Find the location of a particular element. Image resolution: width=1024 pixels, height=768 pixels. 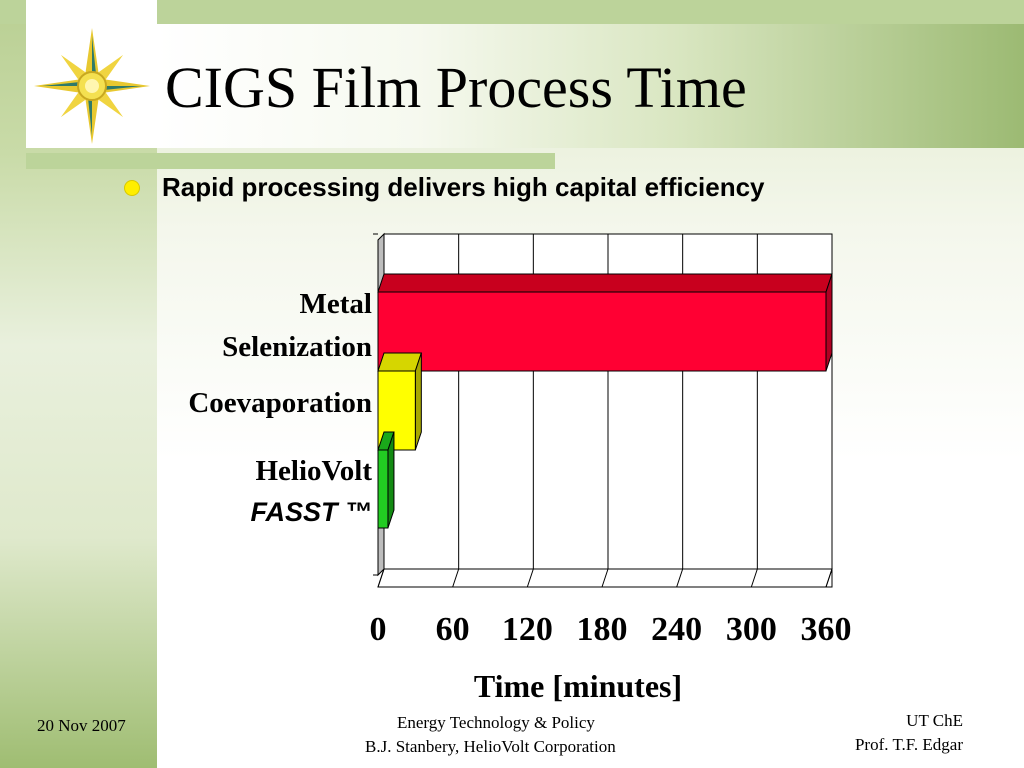

x-tick-label: 60 is located at coordinates (453, 629).